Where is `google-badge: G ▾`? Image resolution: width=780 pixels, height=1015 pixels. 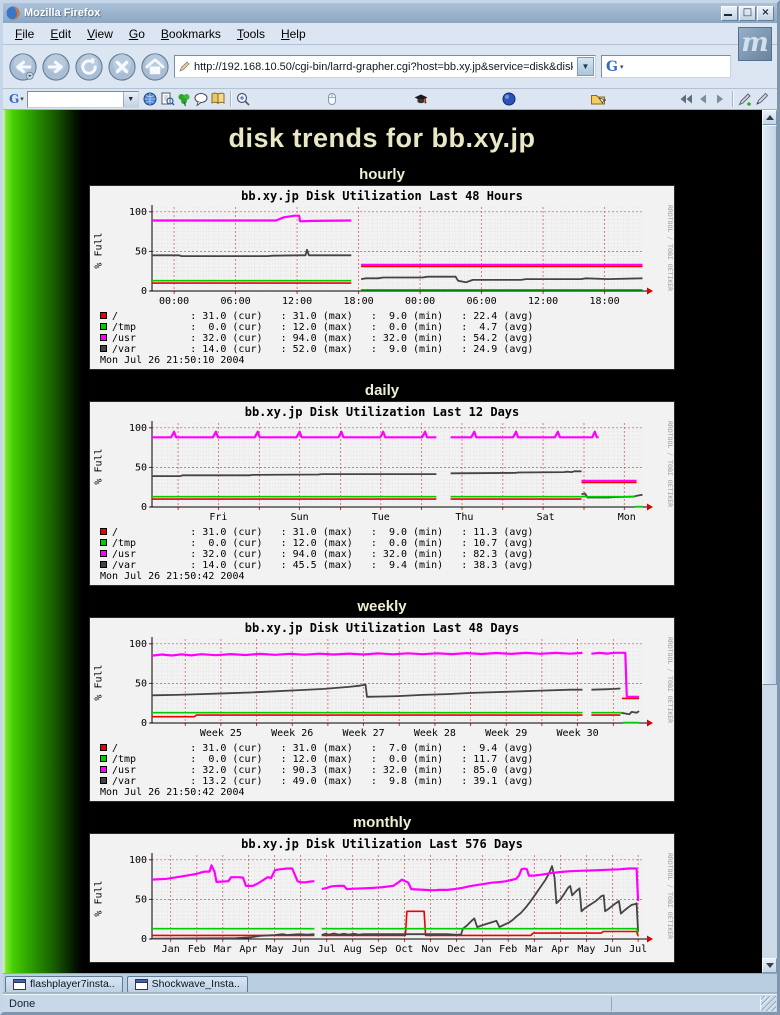 google-badge: G ▾ is located at coordinates (16, 99).